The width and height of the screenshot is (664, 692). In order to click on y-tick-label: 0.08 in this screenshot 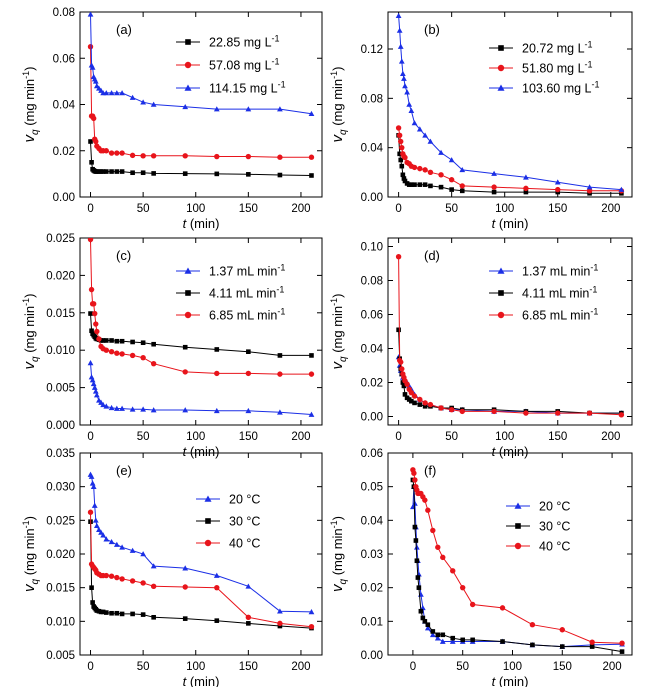, I will do `click(372, 99)`.